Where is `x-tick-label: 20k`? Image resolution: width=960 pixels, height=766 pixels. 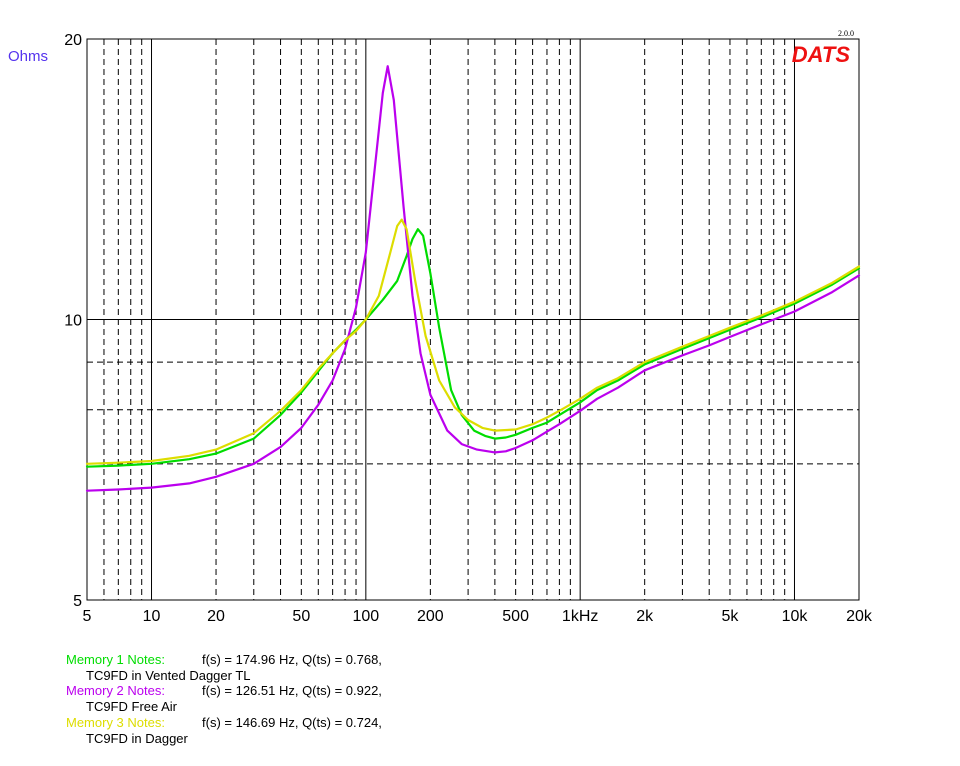 x-tick-label: 20k is located at coordinates (859, 616).